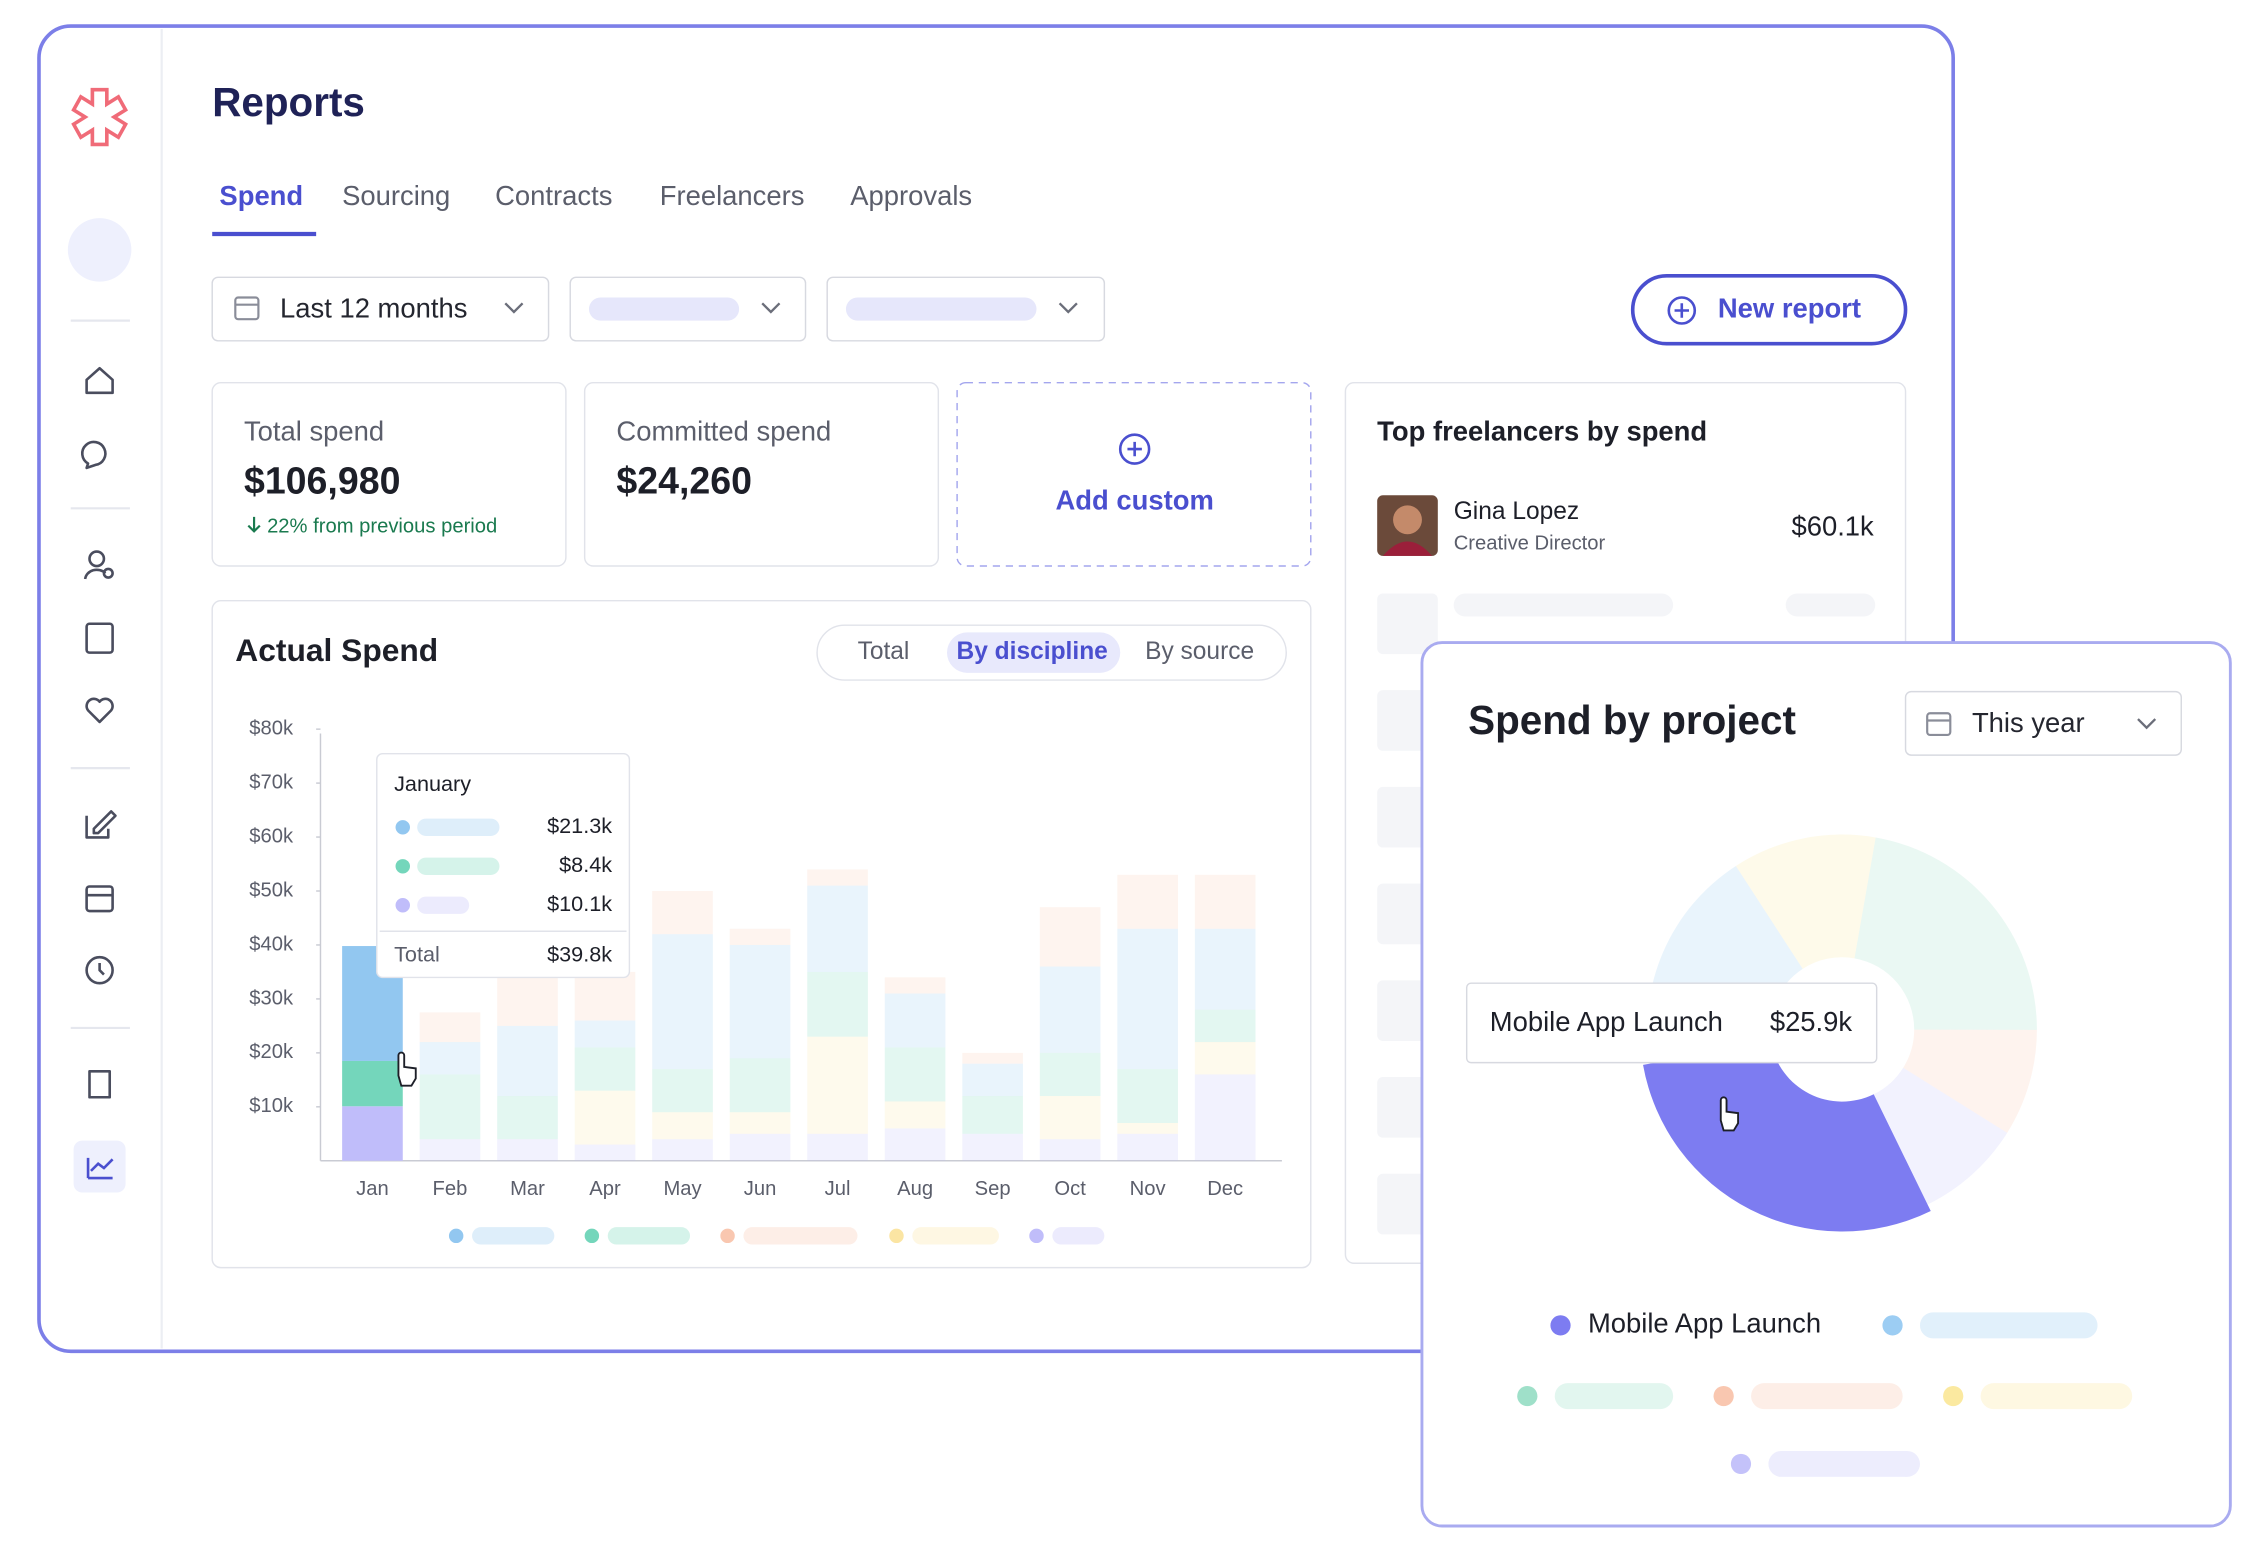 Image resolution: width=2252 pixels, height=1568 pixels. I want to click on calendar-icon, so click(99, 899).